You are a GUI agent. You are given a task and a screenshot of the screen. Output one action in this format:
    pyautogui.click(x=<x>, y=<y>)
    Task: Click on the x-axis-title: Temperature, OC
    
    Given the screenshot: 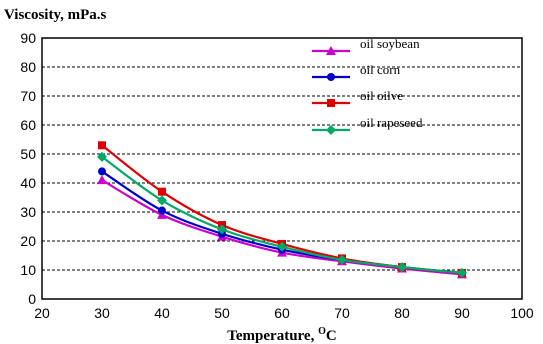 What is the action you would take?
    pyautogui.click(x=281, y=335)
    